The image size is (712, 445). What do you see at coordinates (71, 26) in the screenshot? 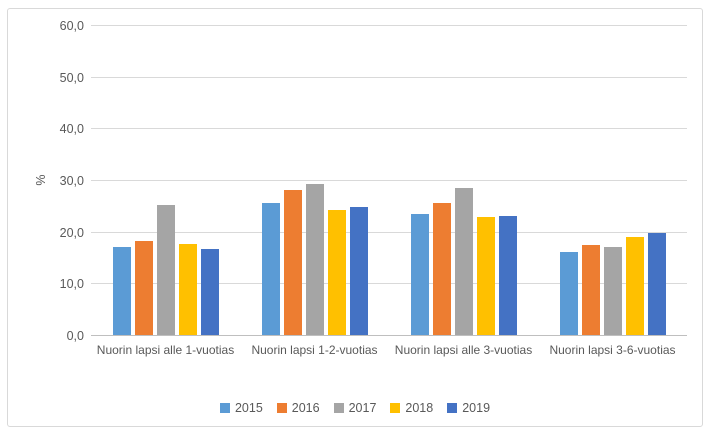
I see `y-tick-60: 60,0` at bounding box center [71, 26].